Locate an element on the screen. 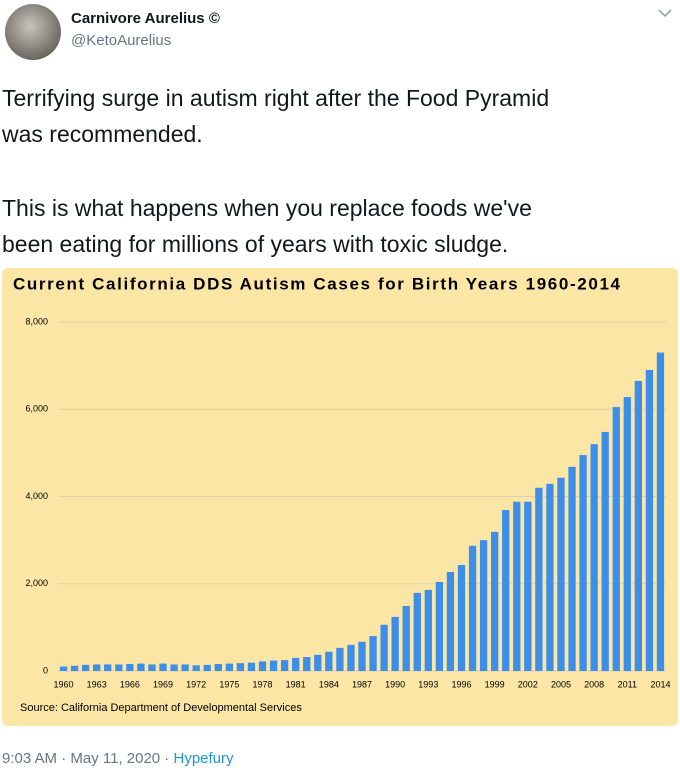 Image resolution: width=680 pixels, height=770 pixels. x-tick-label: 1981 is located at coordinates (296, 684).